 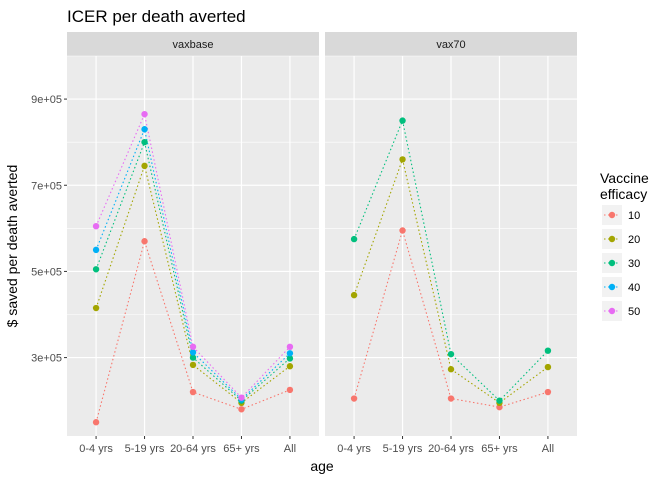 What do you see at coordinates (46, 100) in the screenshot?
I see `y-tick-label: 9e+05` at bounding box center [46, 100].